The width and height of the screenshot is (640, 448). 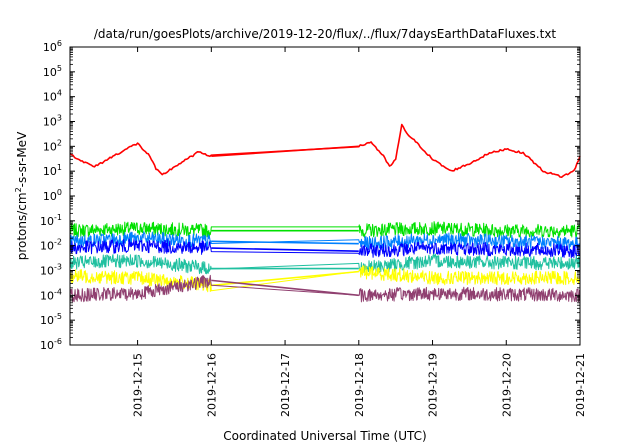 I want to click on y-tick-label: 10⁻⁶, so click(x=51, y=344).